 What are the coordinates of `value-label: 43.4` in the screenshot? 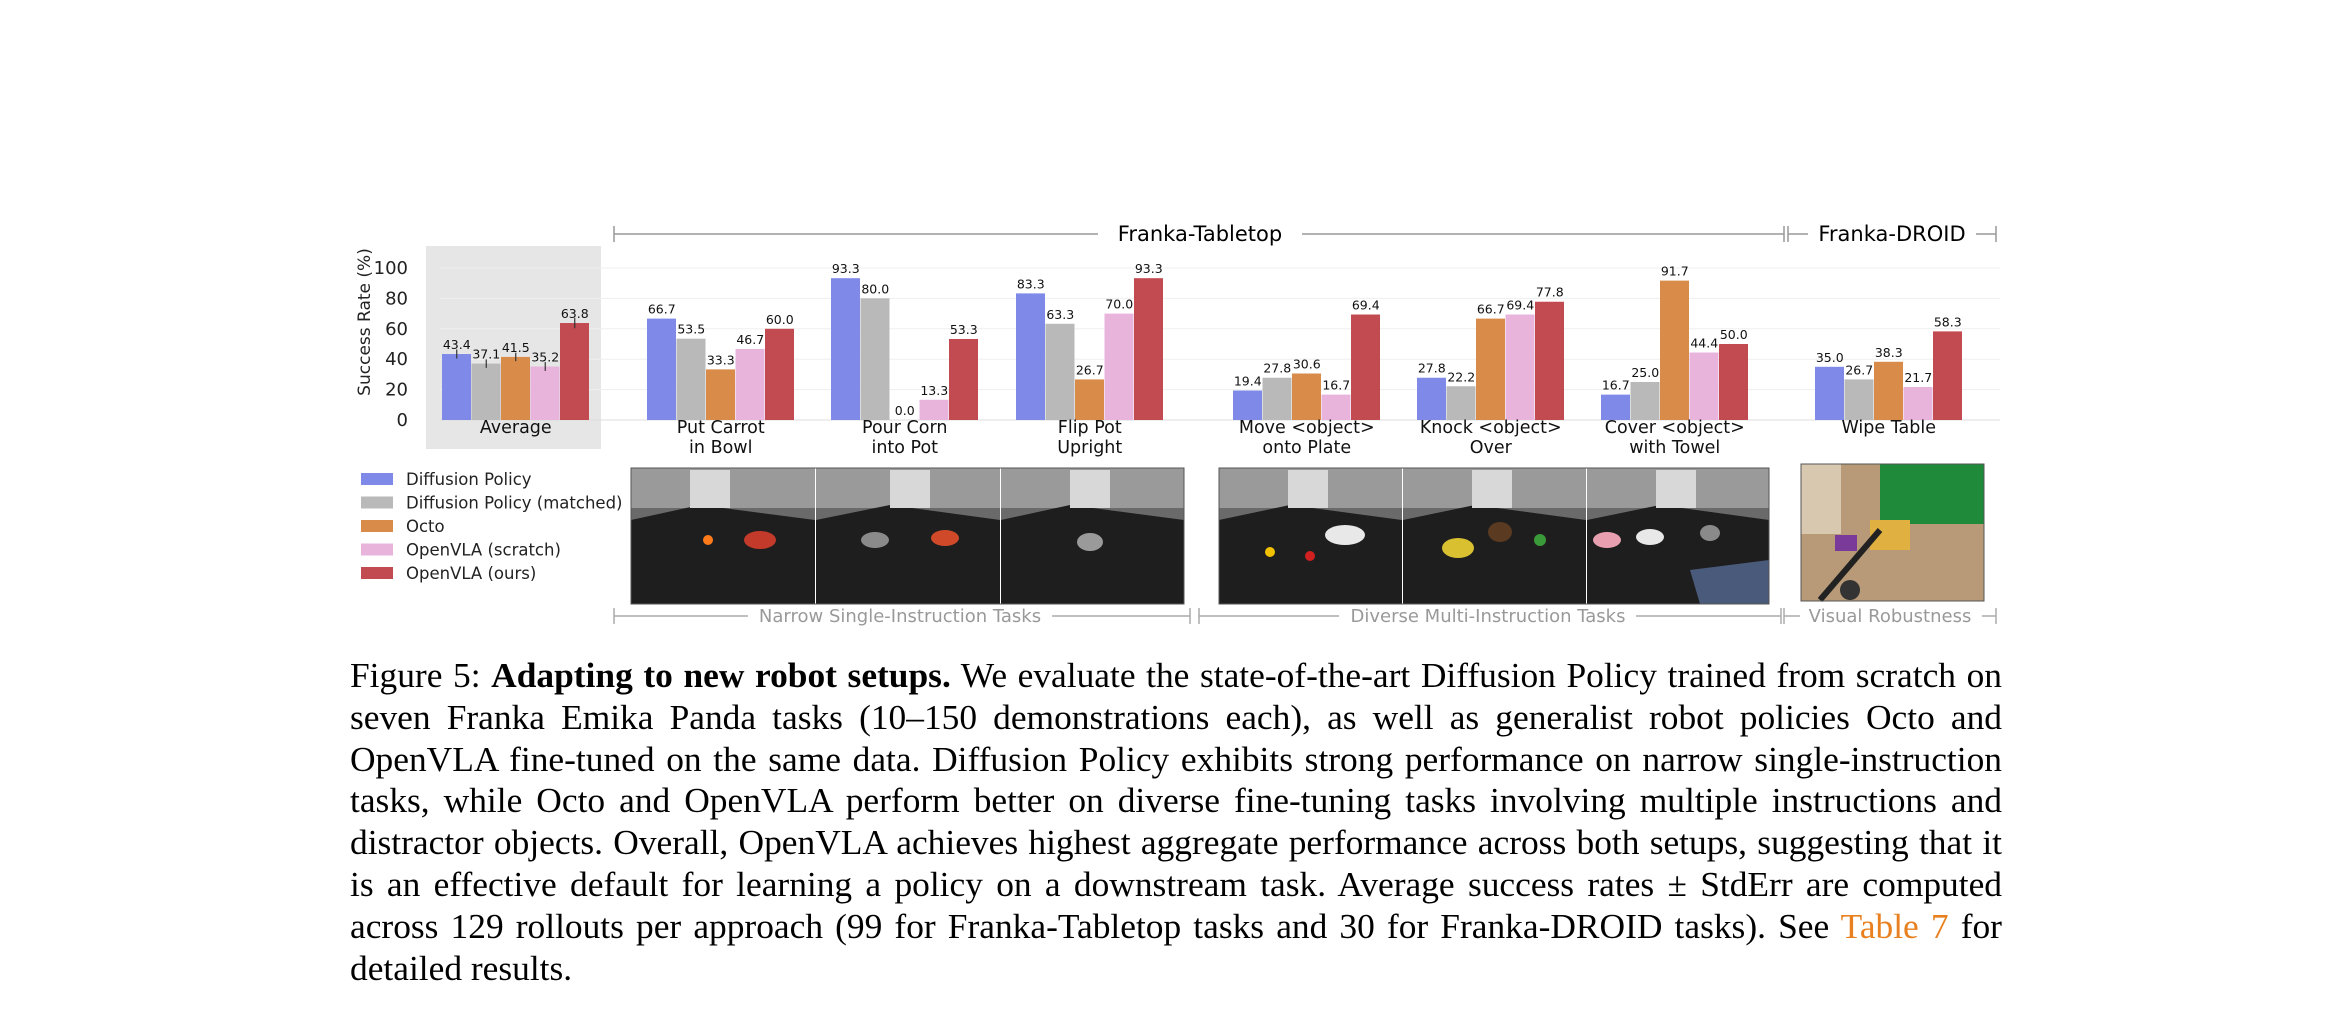 It's located at (457, 344).